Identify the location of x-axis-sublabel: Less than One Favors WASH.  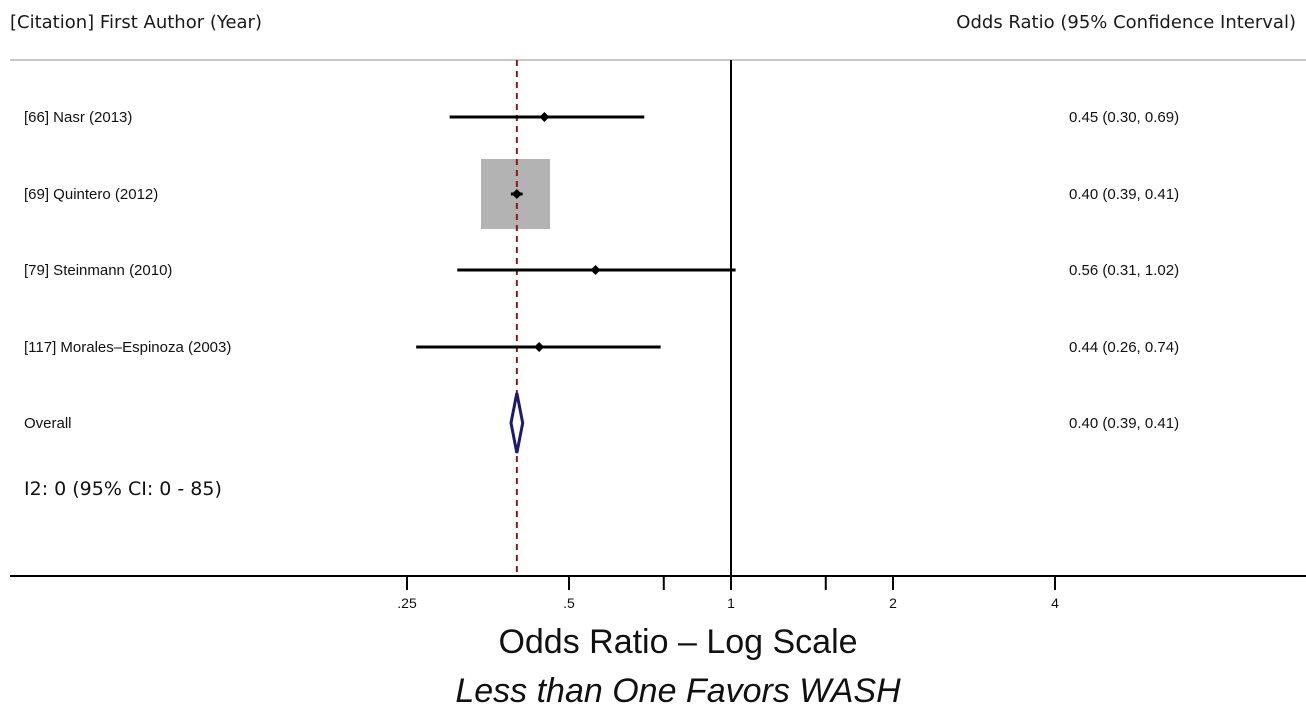
(678, 690).